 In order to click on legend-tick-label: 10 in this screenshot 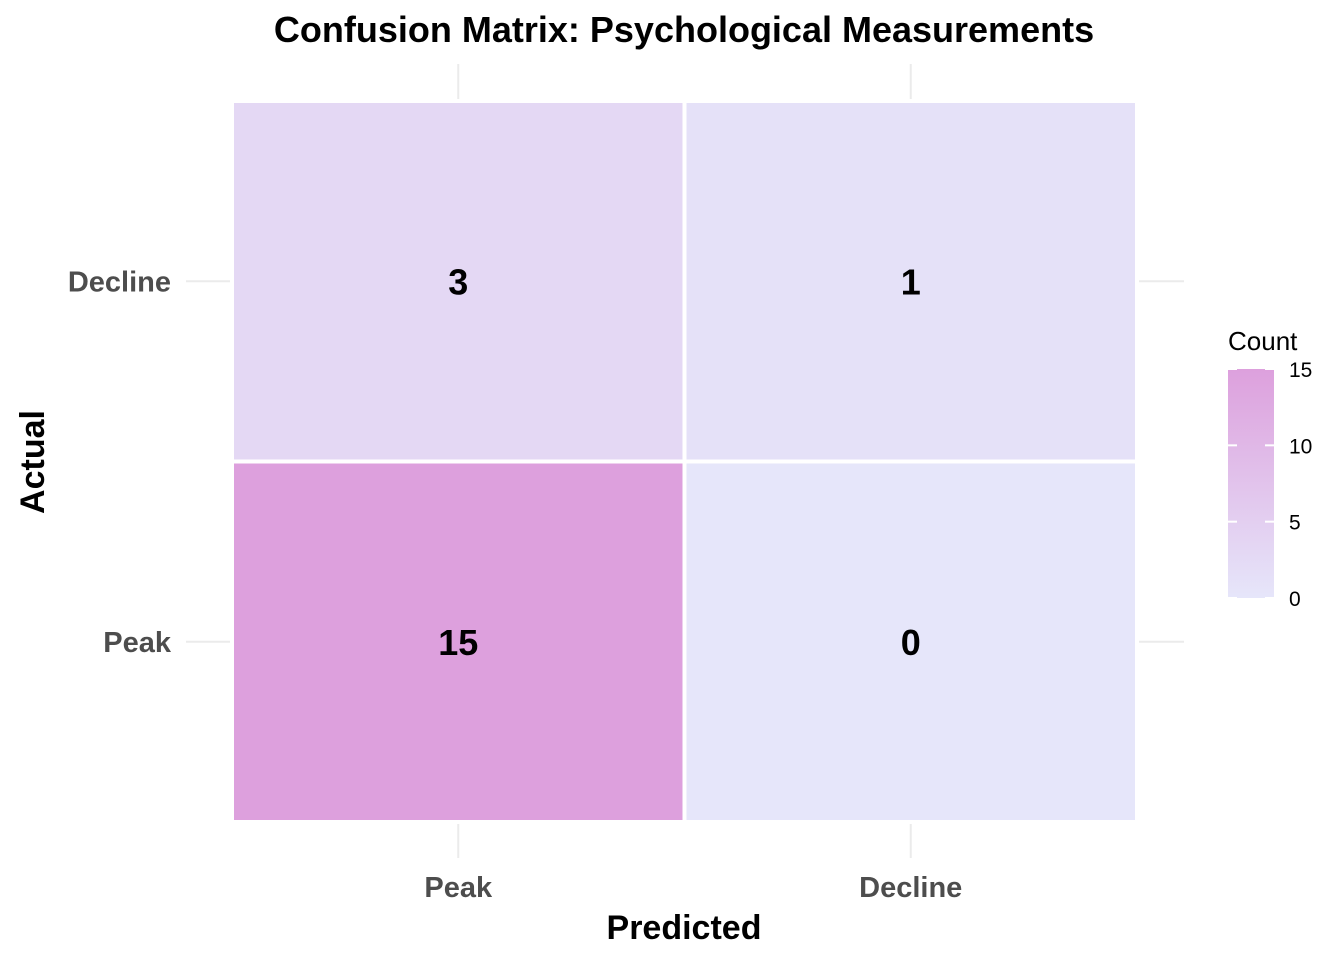, I will do `click(1300, 446)`.